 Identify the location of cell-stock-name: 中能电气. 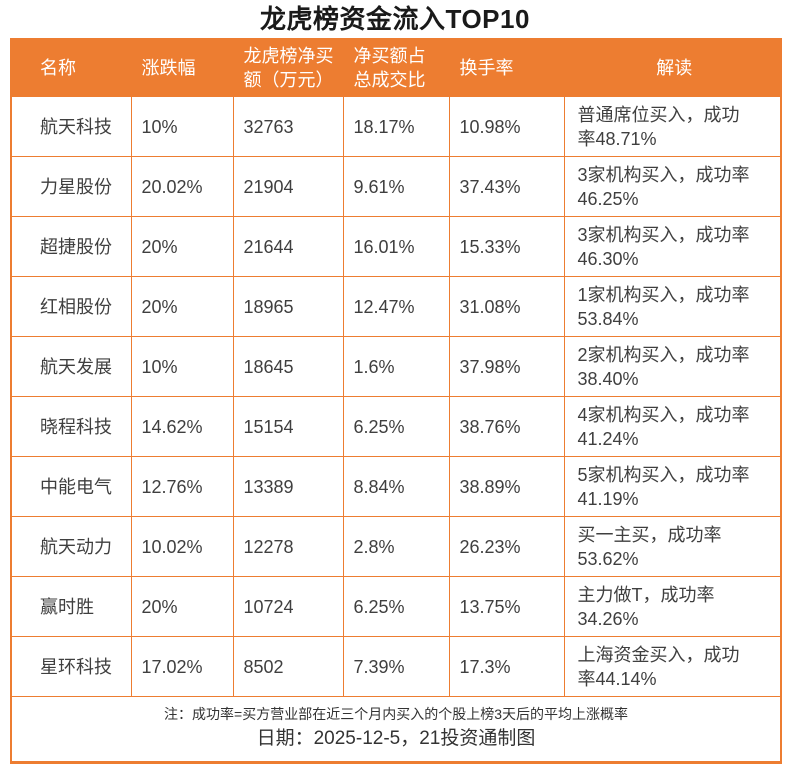
(71, 486).